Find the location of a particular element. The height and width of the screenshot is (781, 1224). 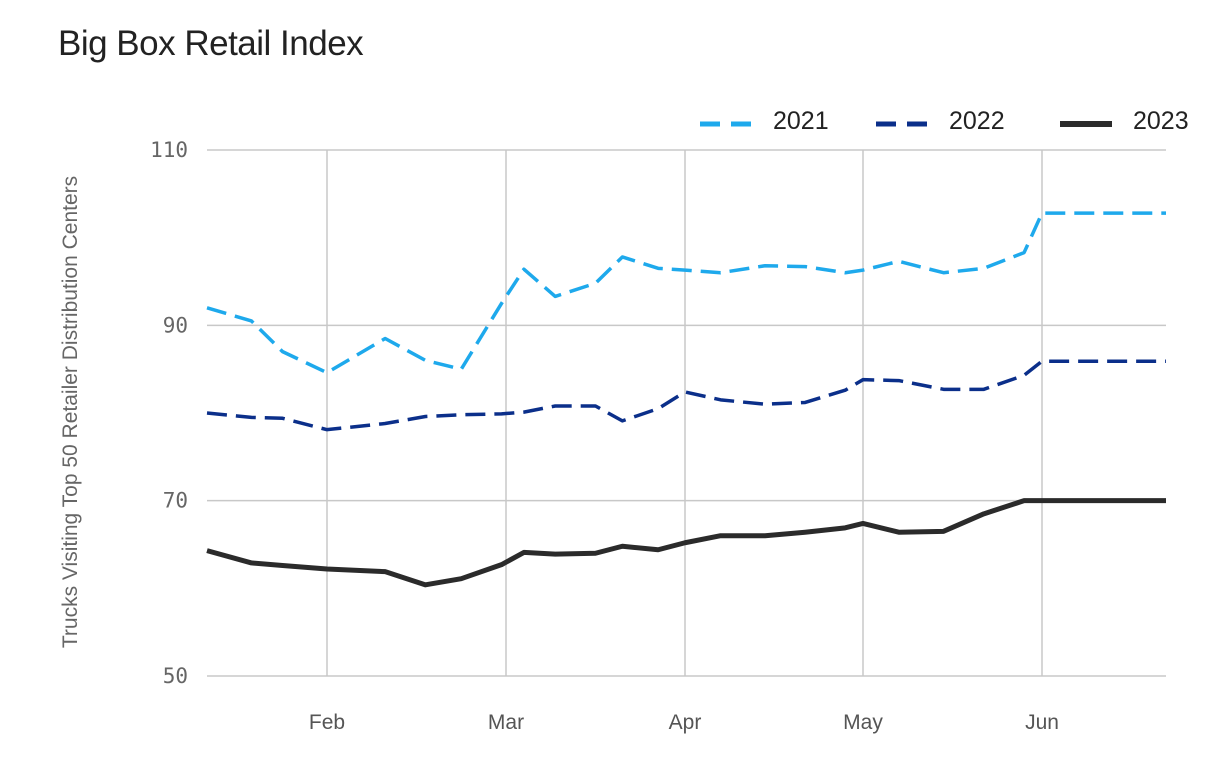

series-line-2023 is located at coordinates (686, 543).